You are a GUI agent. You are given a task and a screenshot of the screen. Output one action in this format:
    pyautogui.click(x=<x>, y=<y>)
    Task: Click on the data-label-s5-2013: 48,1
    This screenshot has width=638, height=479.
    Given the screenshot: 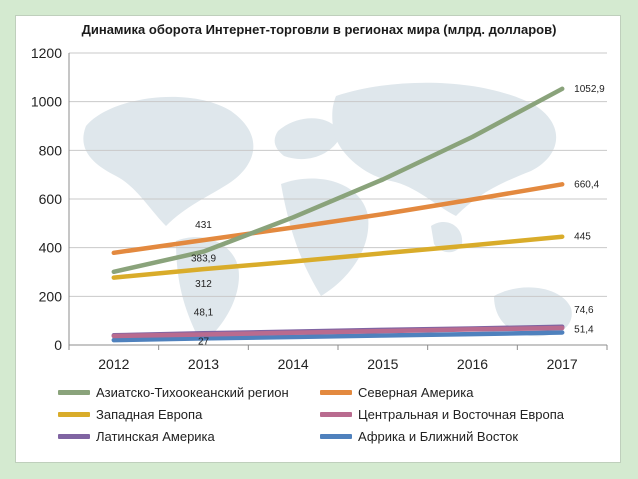 What is the action you would take?
    pyautogui.click(x=204, y=312)
    